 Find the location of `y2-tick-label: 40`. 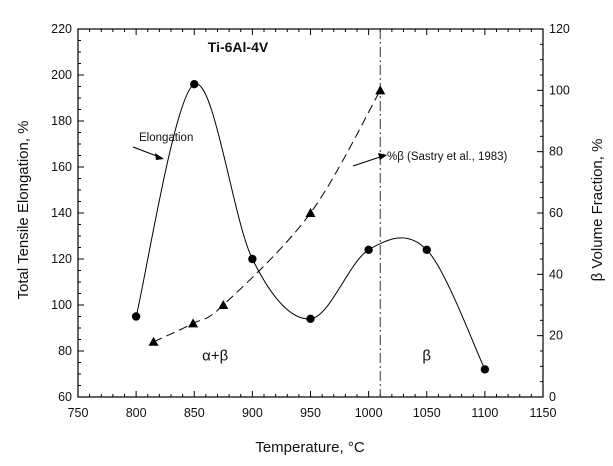

y2-tick-label: 40 is located at coordinates (556, 274).